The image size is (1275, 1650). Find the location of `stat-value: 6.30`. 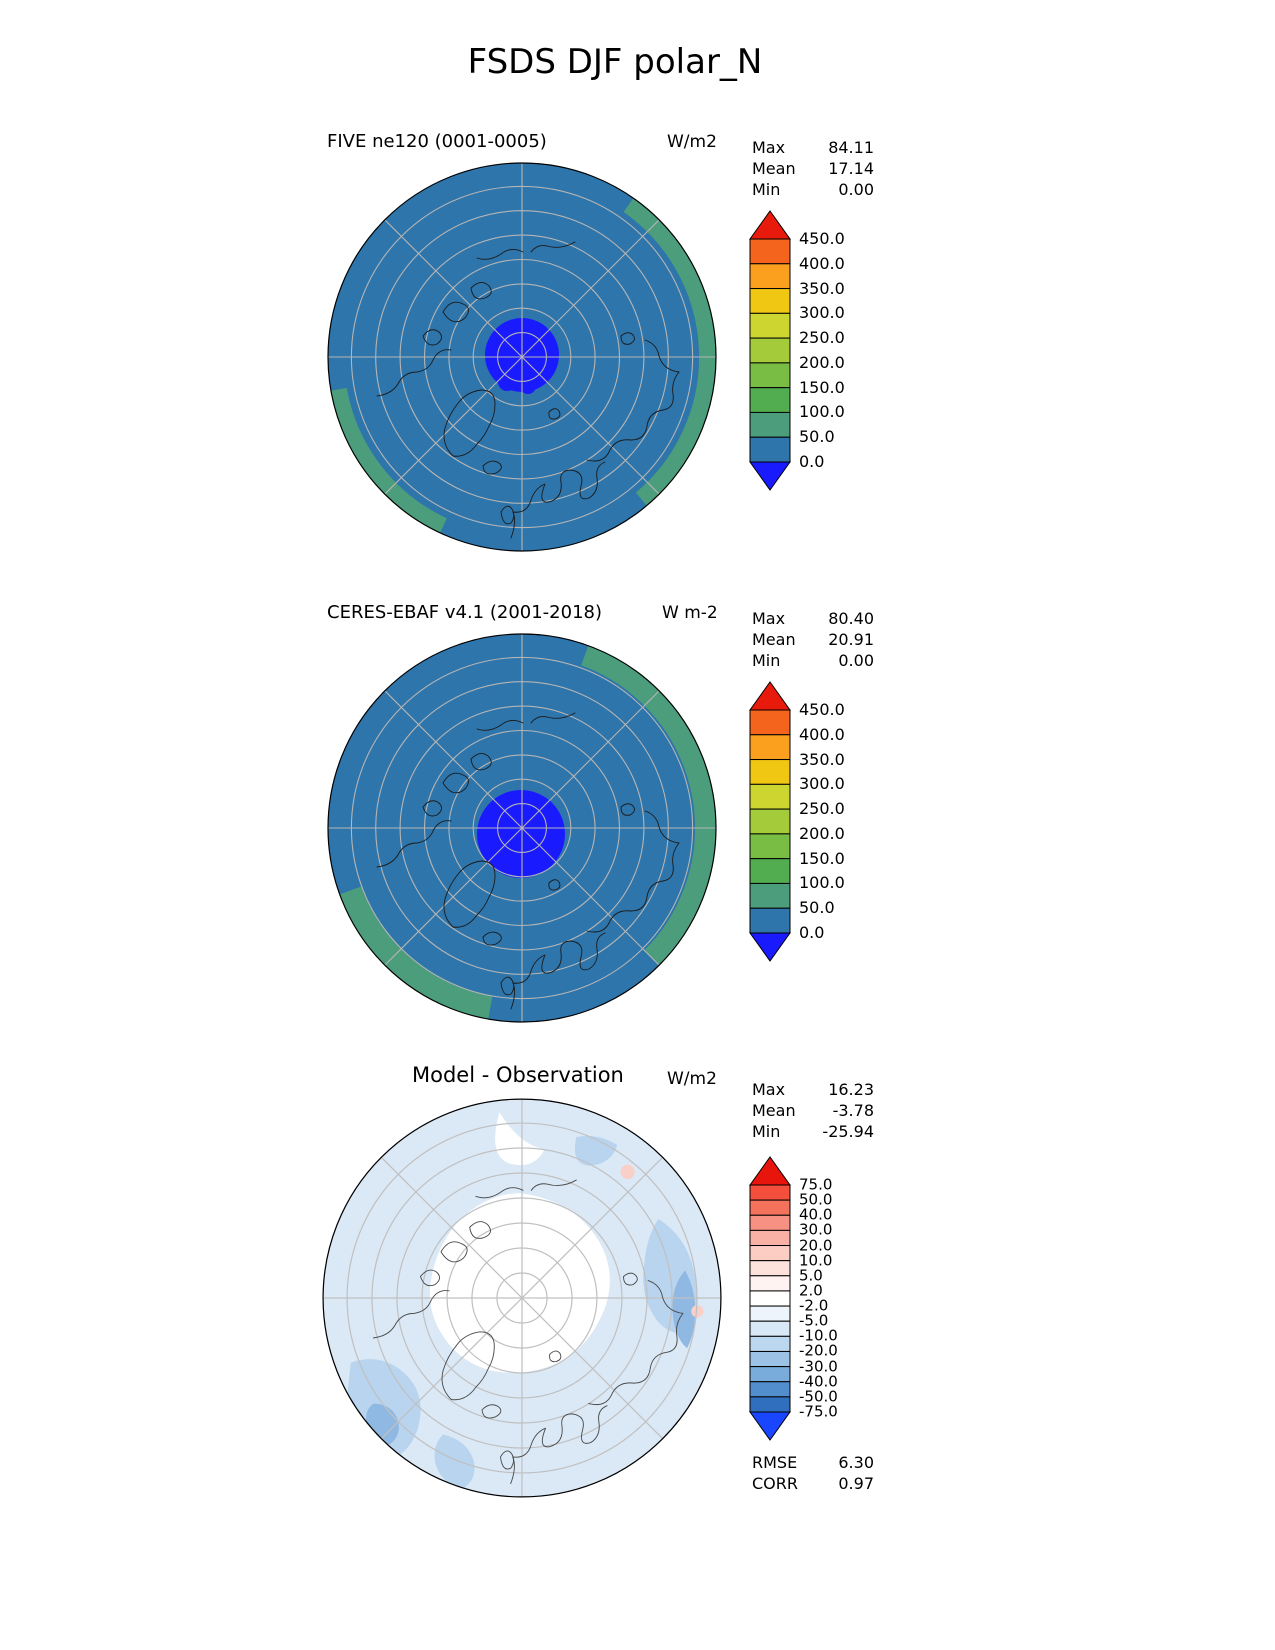

stat-value: 6.30 is located at coordinates (856, 1462).